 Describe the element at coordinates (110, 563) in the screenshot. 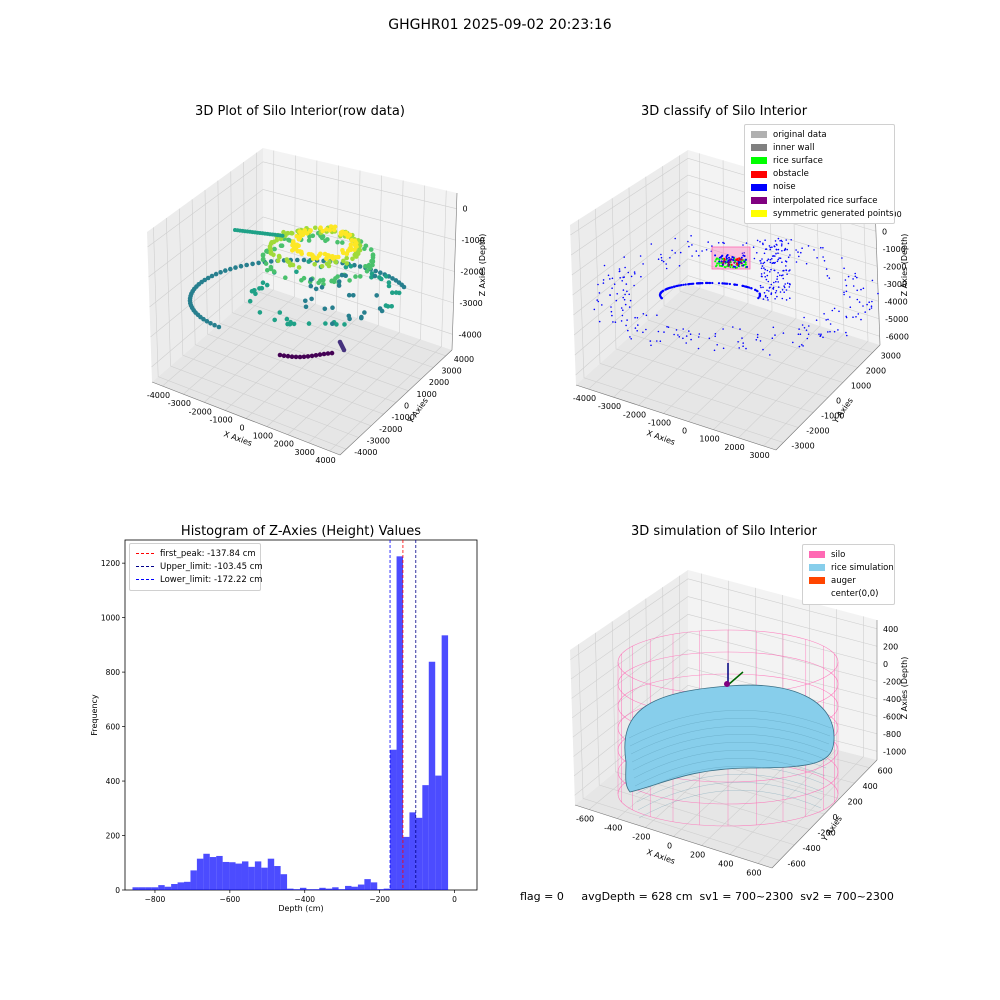

I see `y-tick-label: 1200` at that location.